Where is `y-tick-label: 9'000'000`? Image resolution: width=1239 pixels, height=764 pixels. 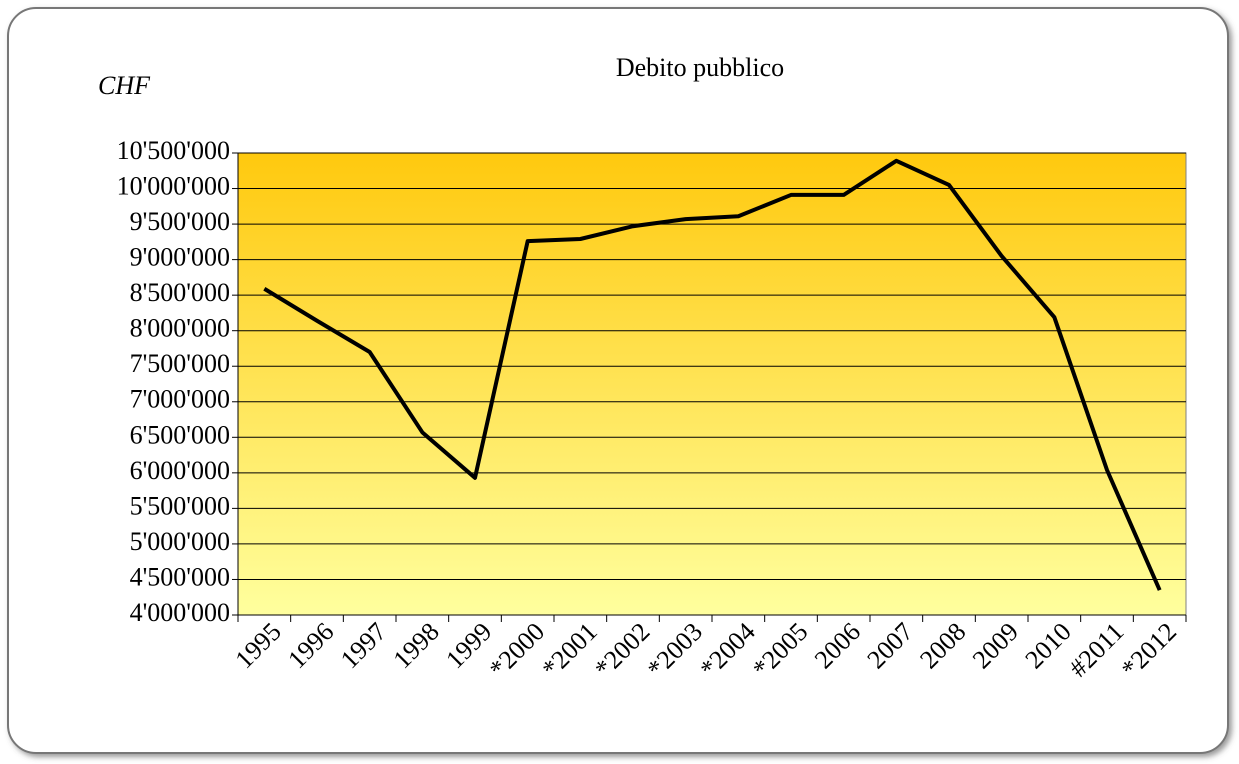
y-tick-label: 9'000'000 is located at coordinates (180, 257).